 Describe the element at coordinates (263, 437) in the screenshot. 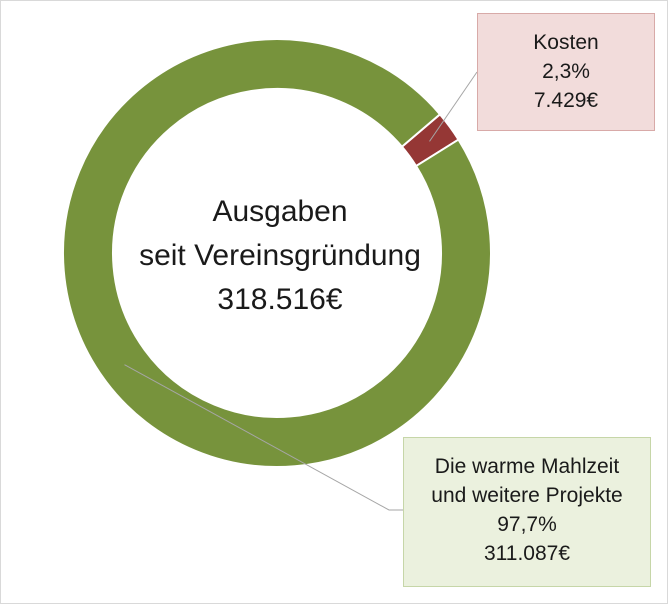

I see `leader-line-mahlzeit` at that location.